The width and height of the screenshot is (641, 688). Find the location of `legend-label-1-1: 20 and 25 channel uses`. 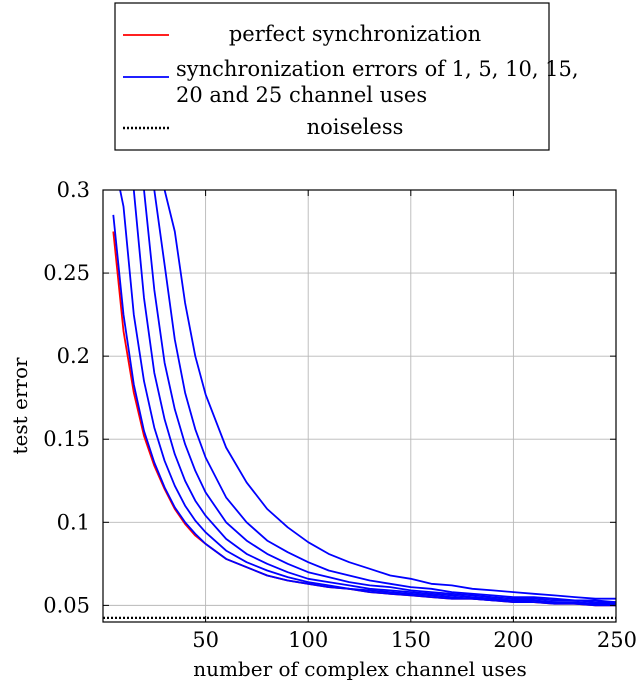

legend-label-1-1: 20 and 25 channel uses is located at coordinates (301, 95).